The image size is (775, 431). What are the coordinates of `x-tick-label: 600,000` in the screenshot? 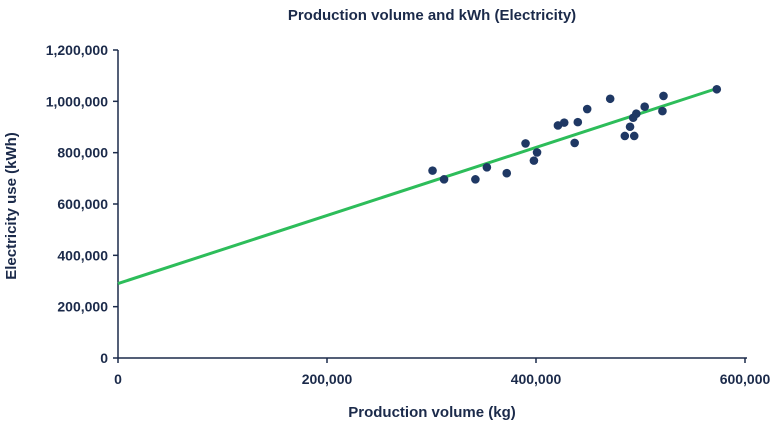 It's located at (745, 379).